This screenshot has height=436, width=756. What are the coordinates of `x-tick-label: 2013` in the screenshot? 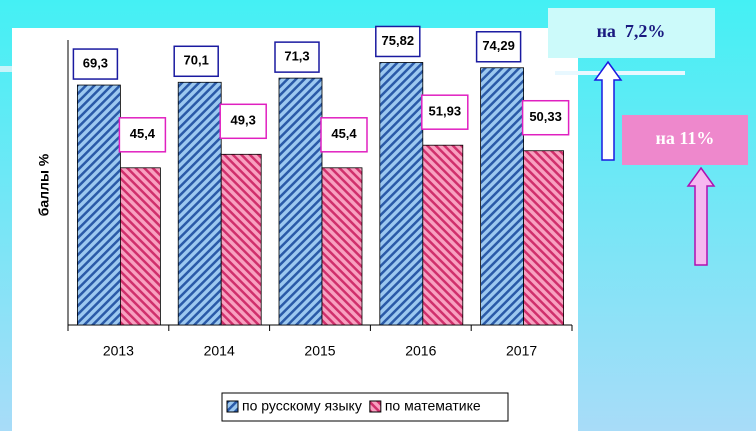 It's located at (118, 351).